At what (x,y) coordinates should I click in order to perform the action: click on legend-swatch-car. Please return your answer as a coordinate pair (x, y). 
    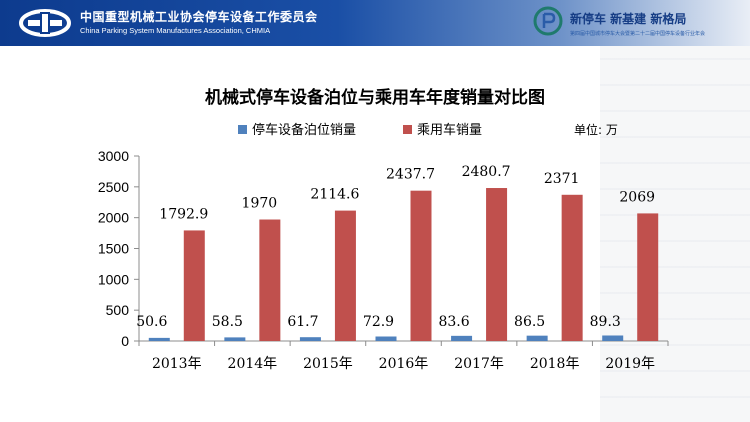
    Looking at the image, I should click on (407, 129).